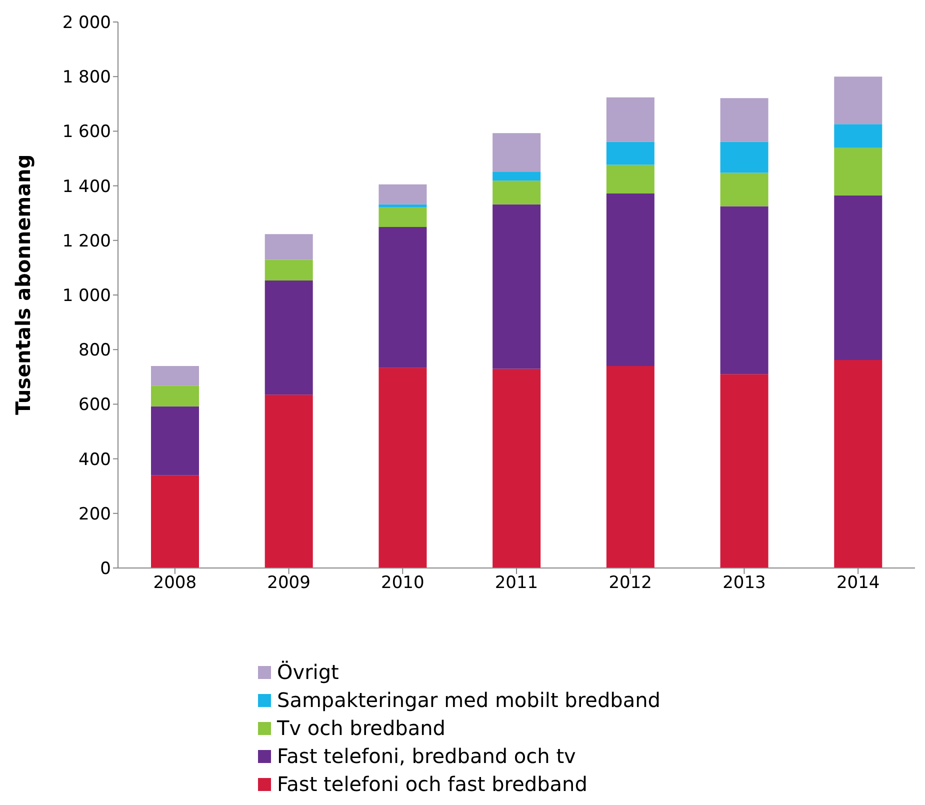 Image resolution: width=925 pixels, height=805 pixels. What do you see at coordinates (468, 700) in the screenshot?
I see `legend-label: Sampakteringar med mobilt bredband` at bounding box center [468, 700].